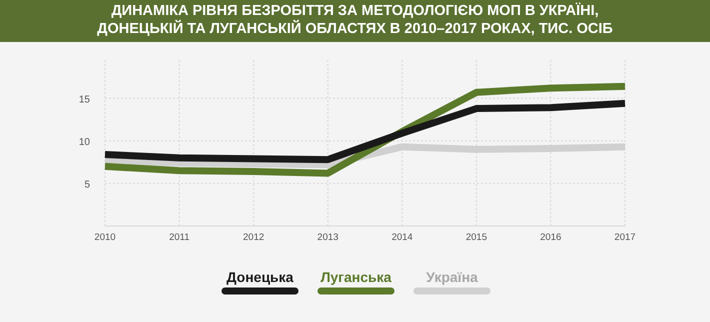 The width and height of the screenshot is (710, 322). I want to click on text: Україна, so click(452, 277).